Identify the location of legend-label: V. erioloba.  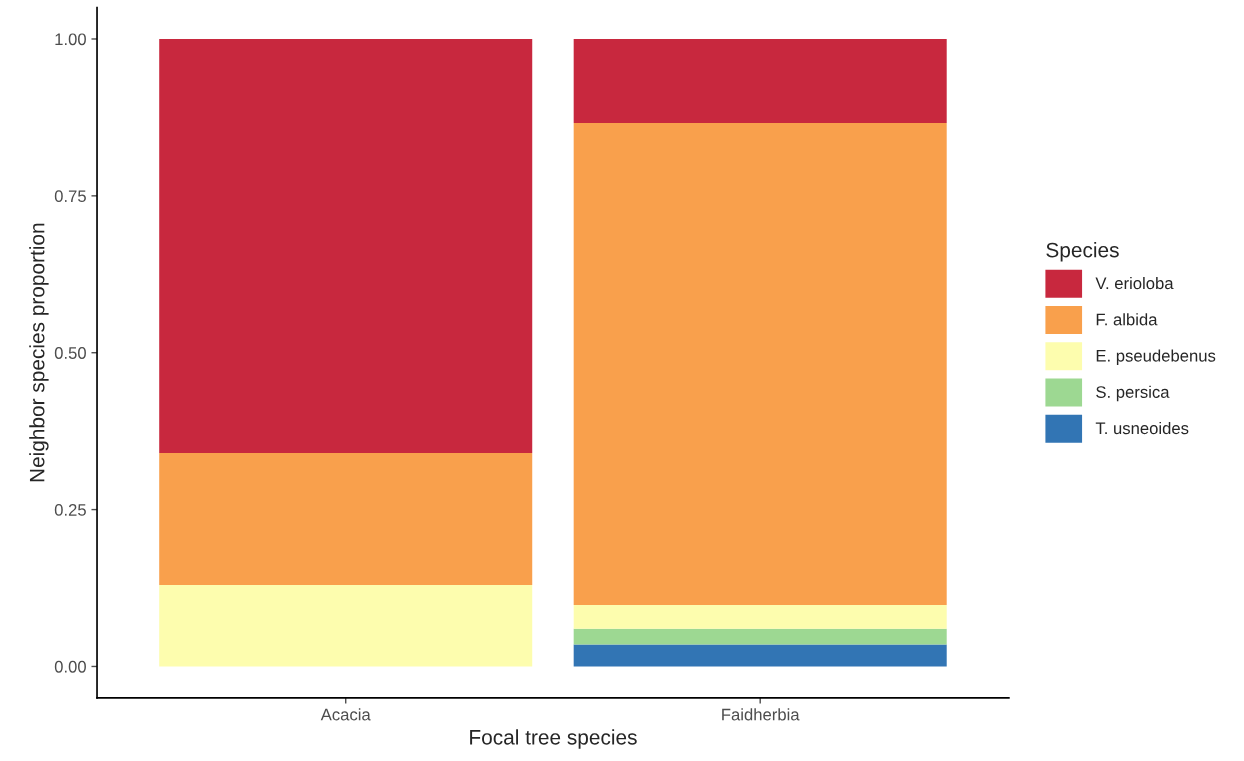
(1134, 283).